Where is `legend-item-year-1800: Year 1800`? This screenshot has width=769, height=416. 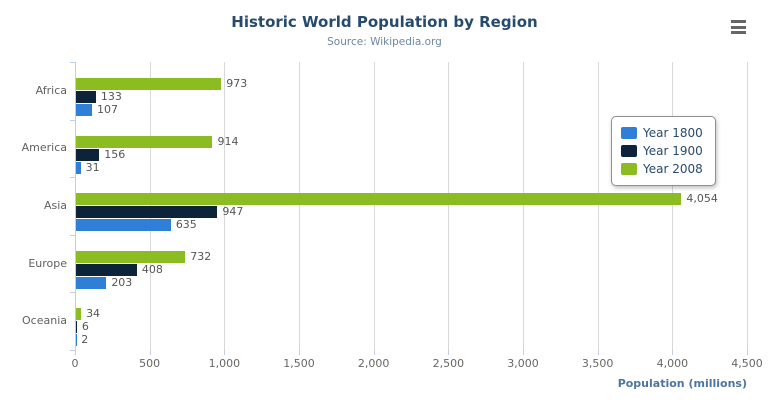
legend-item-year-1800: Year 1800 is located at coordinates (662, 133).